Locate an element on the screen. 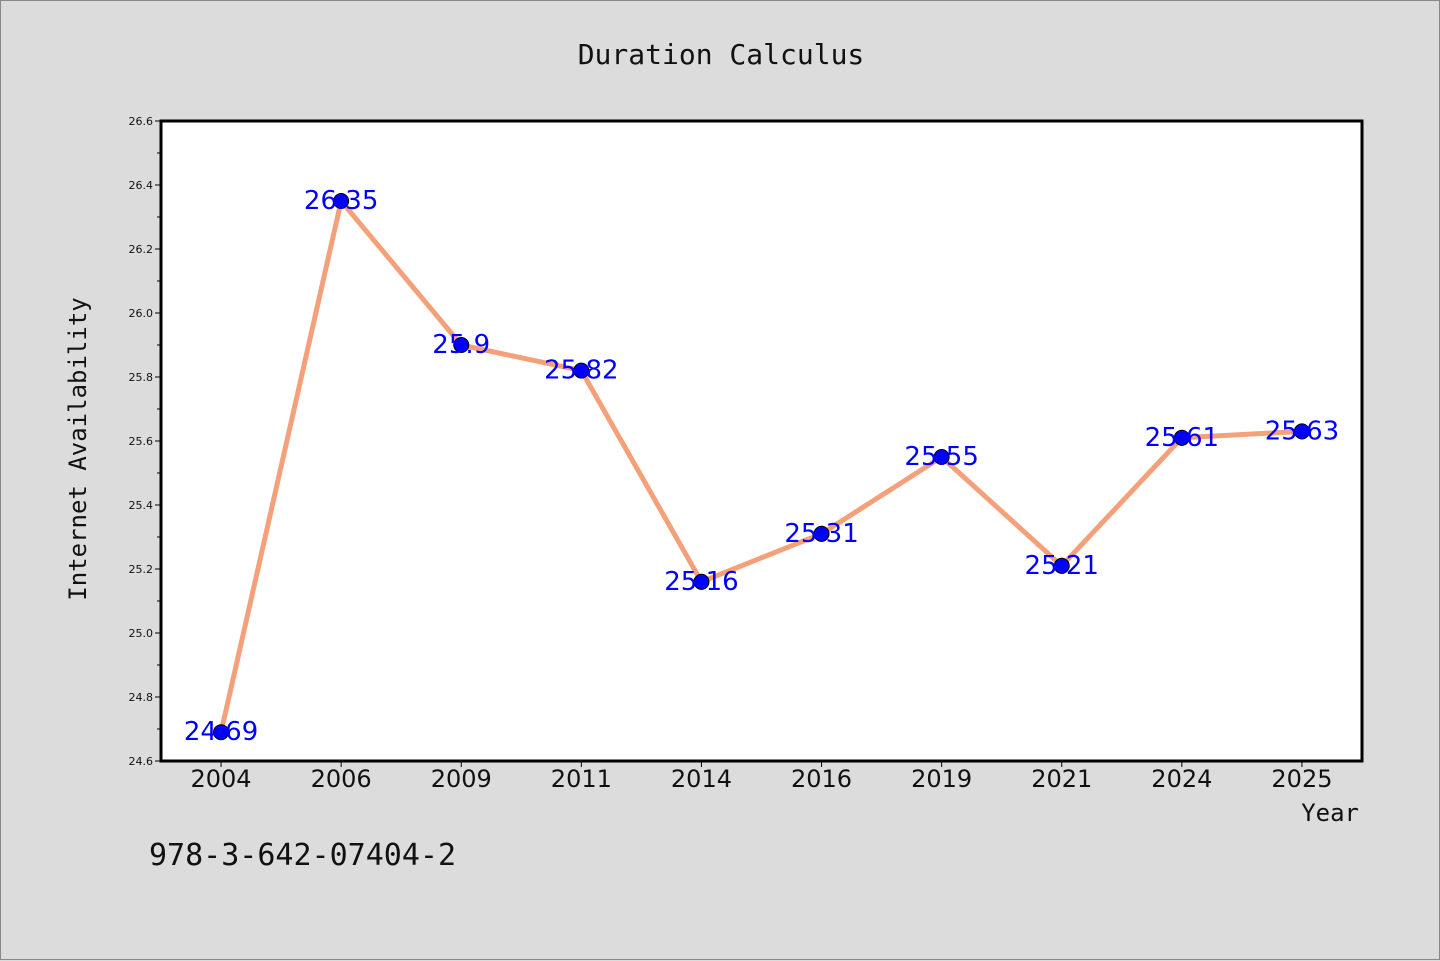  data-label: 25.61 is located at coordinates (1182, 438).